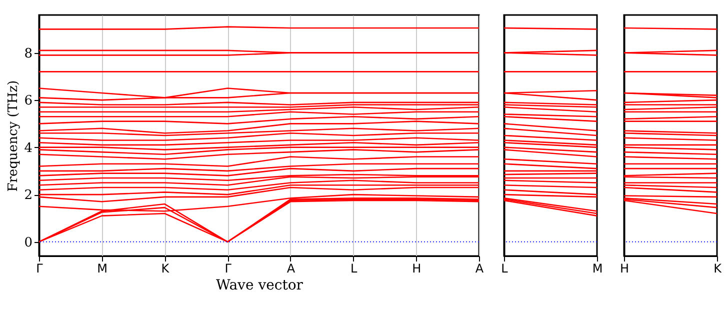 The width and height of the screenshot is (727, 310). I want to click on y-tick-label: 6, so click(28, 101).